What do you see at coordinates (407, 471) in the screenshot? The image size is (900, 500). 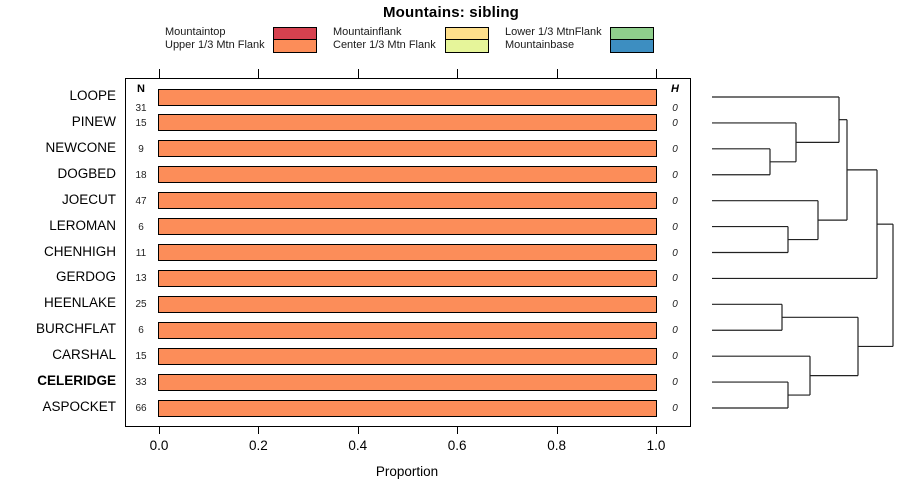 I see `x-axis-title: Proportion` at bounding box center [407, 471].